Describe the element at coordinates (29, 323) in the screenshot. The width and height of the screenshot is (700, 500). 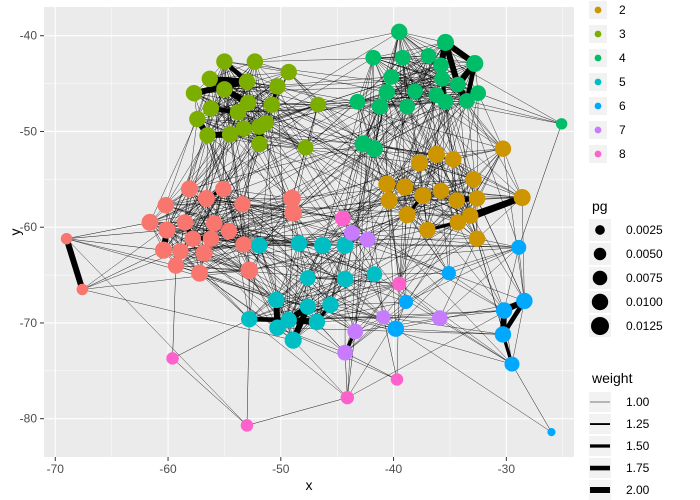
I see `y-tick-label: -70` at that location.